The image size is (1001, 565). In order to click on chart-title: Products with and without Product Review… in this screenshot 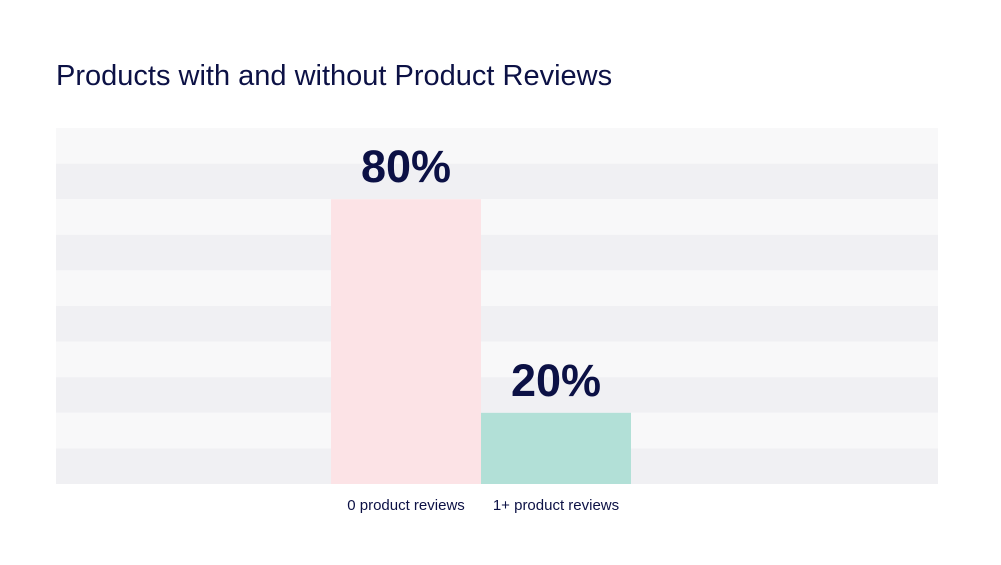, I will do `click(334, 76)`.